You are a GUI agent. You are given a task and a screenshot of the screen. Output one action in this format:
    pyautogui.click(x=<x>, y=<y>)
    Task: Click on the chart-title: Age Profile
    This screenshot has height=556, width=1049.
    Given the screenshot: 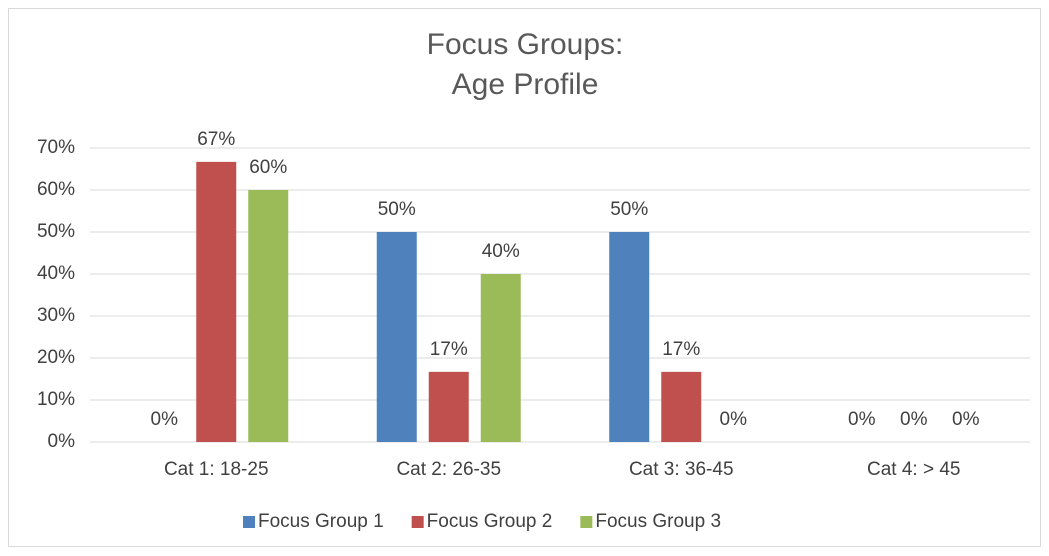 What is the action you would take?
    pyautogui.click(x=525, y=84)
    